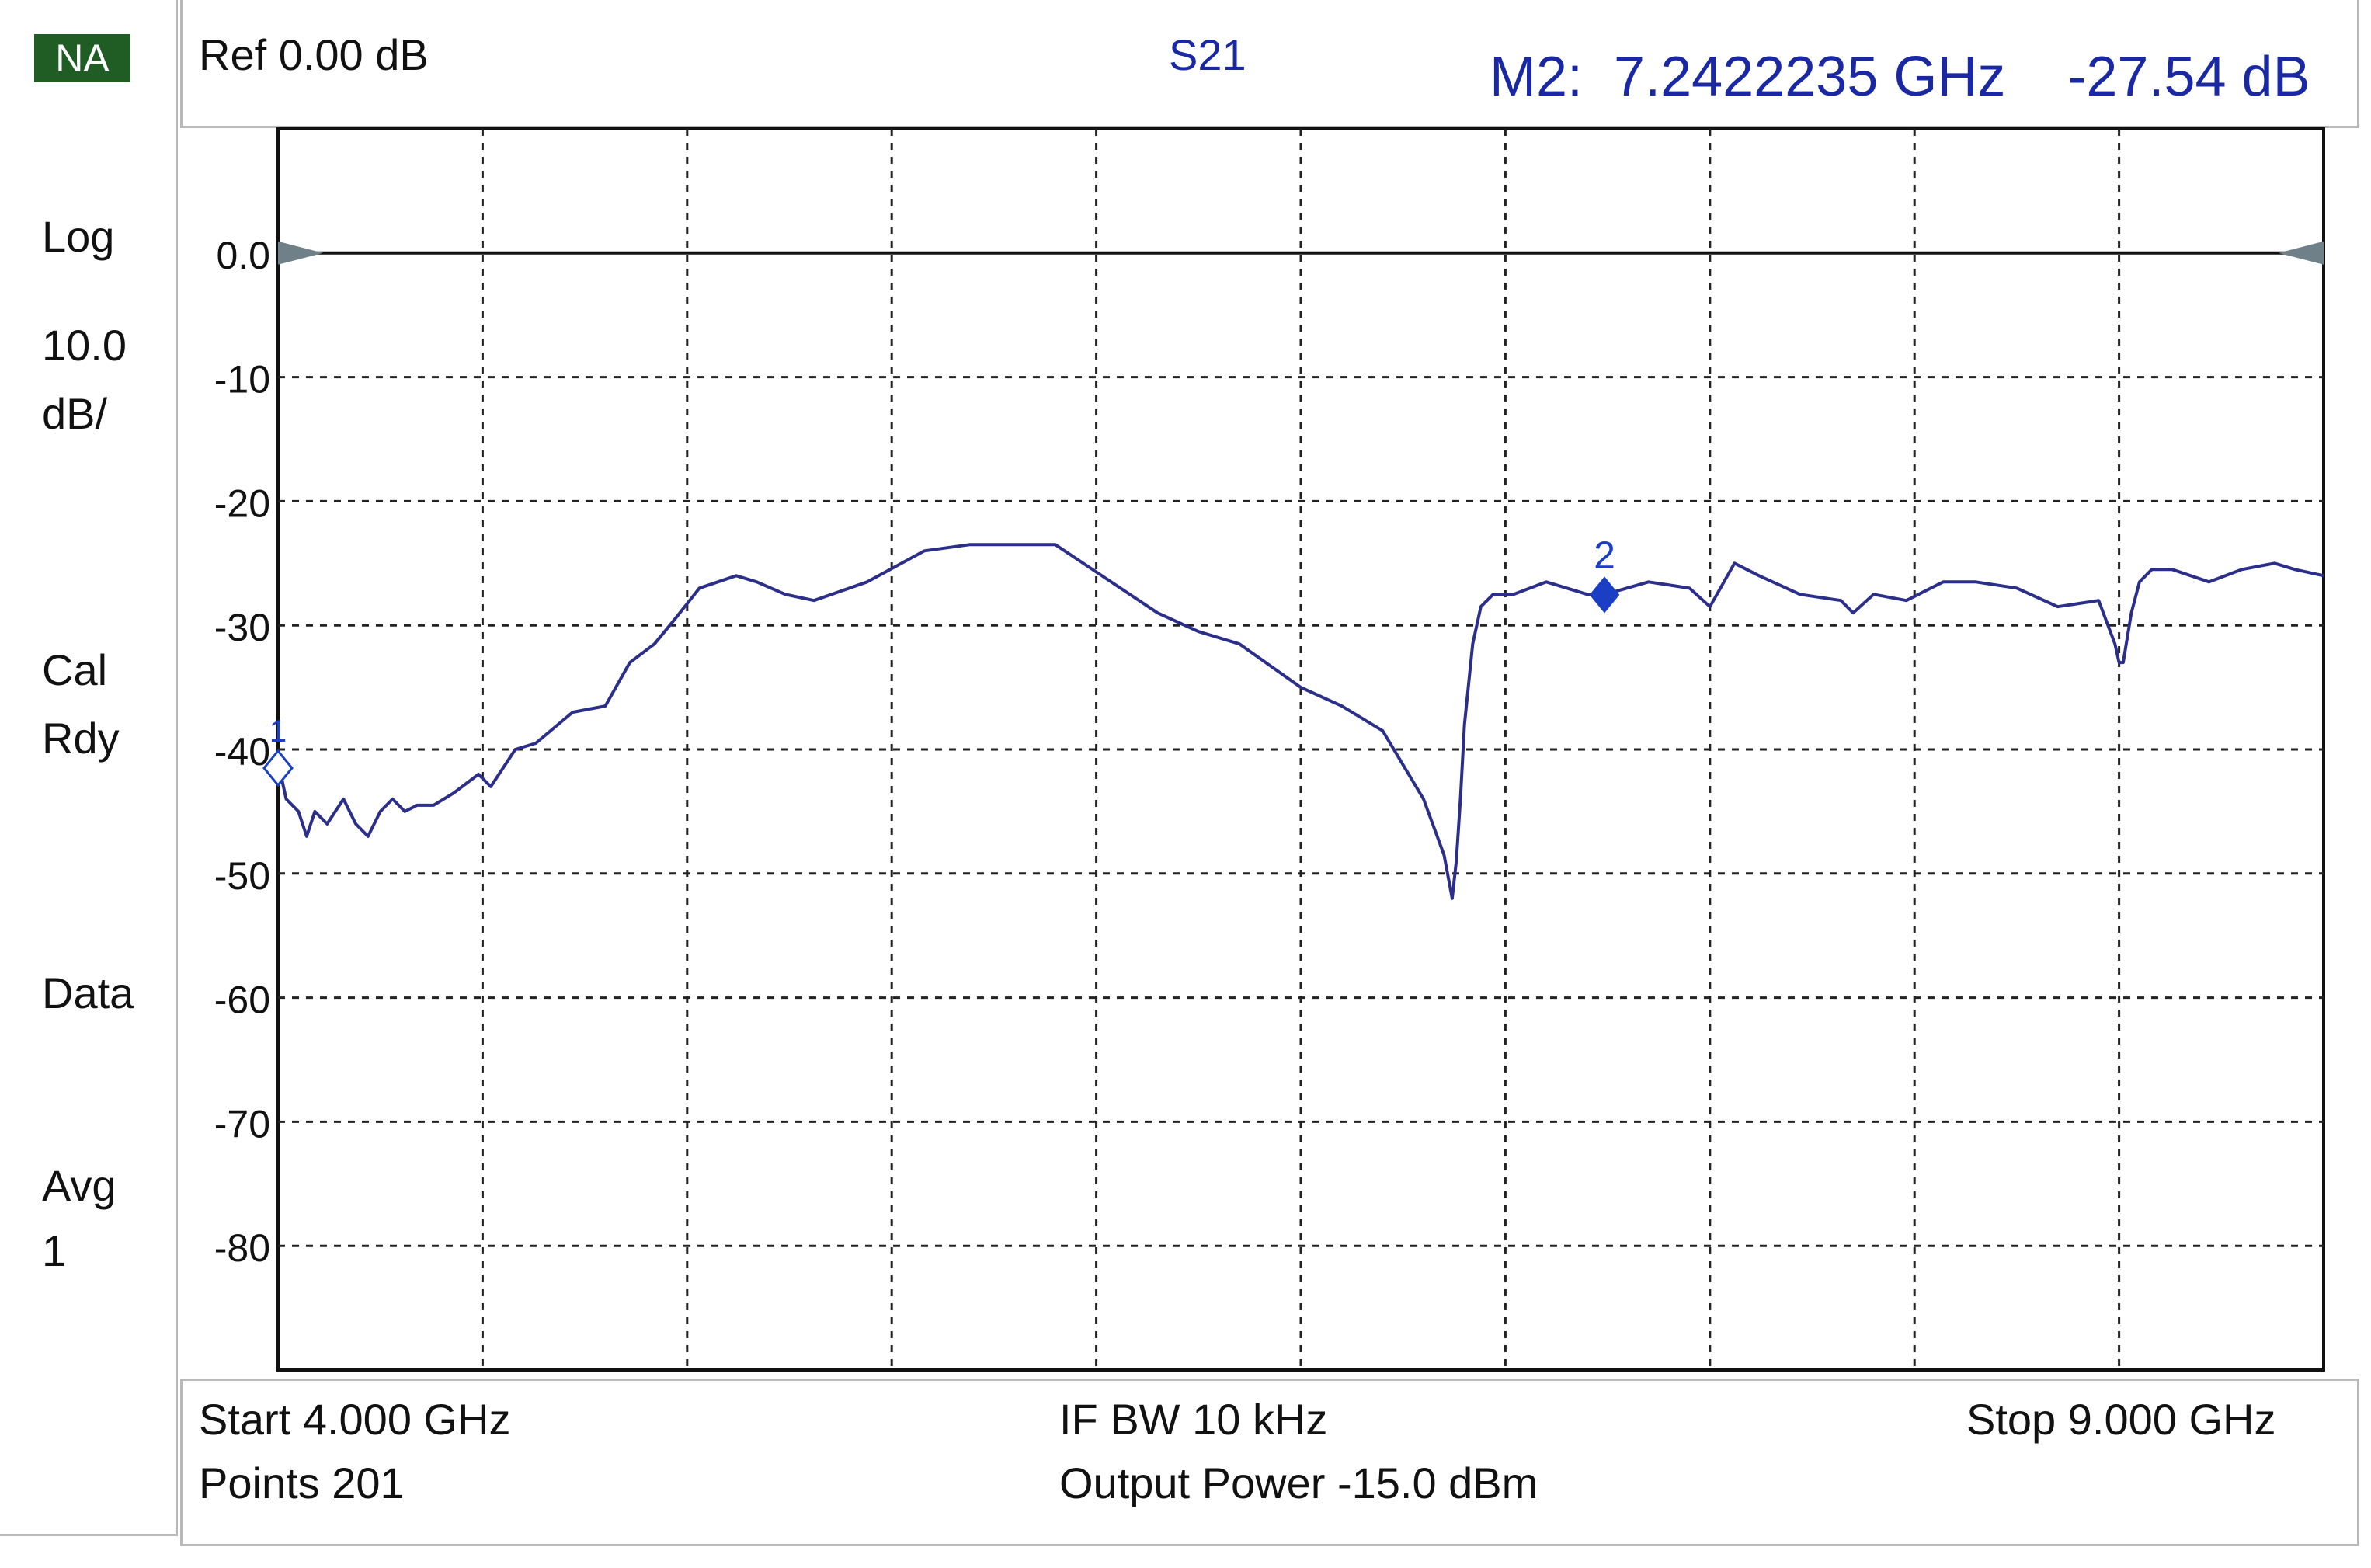 Image resolution: width=2371 pixels, height=1568 pixels. Describe the element at coordinates (88, 993) in the screenshot. I see `data-label: Data` at that location.